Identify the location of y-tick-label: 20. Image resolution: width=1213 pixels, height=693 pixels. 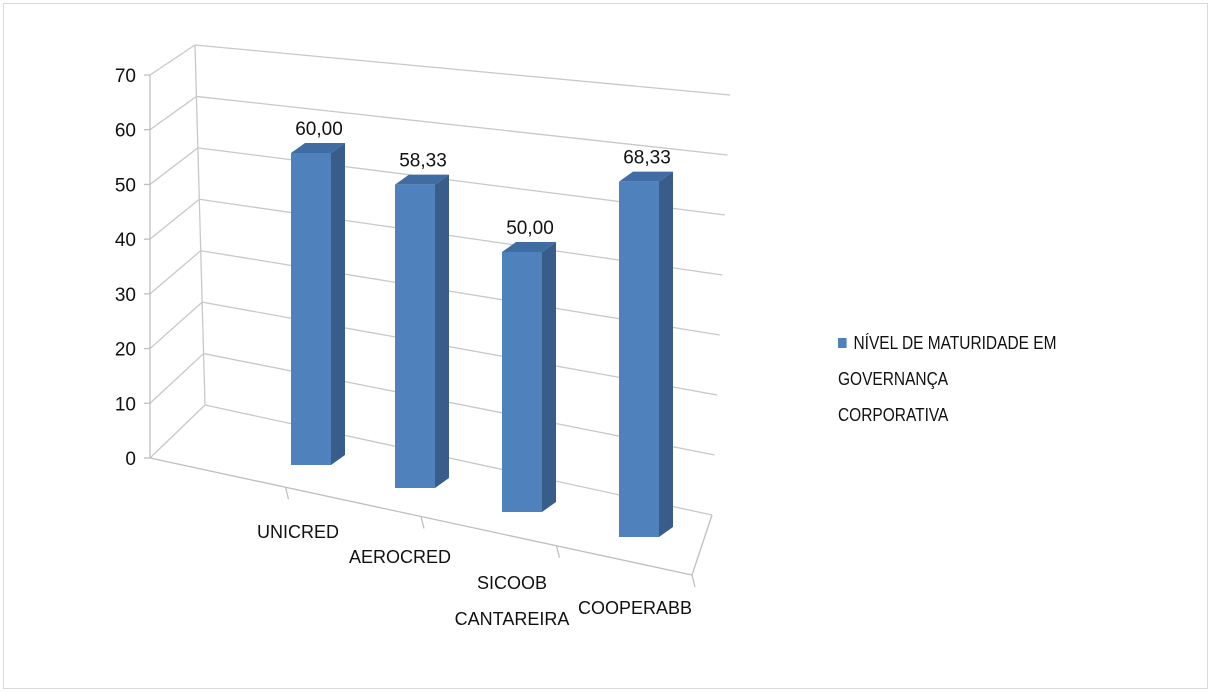
(125, 350).